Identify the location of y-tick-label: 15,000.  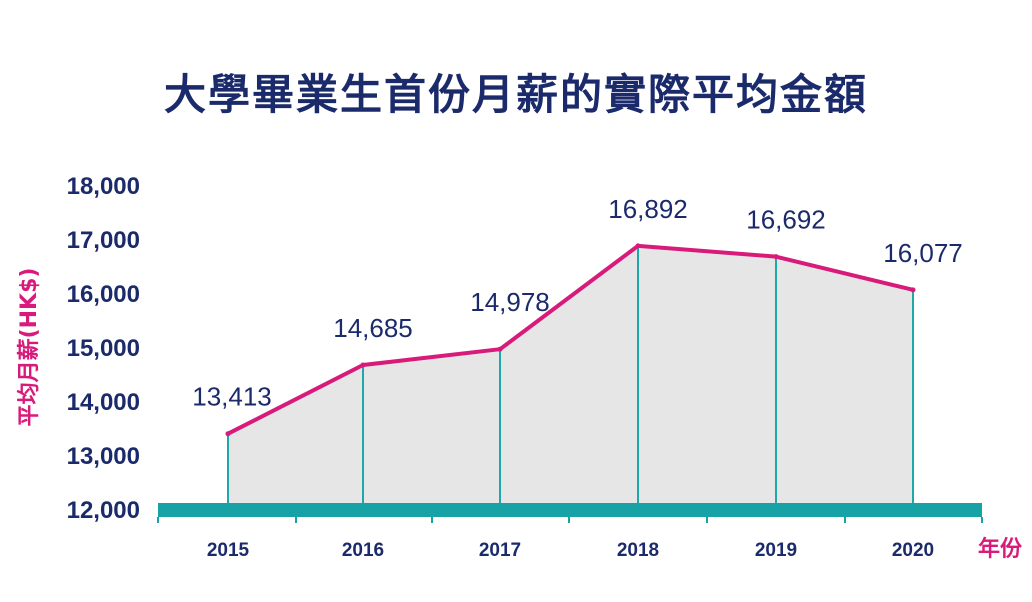
(103, 348).